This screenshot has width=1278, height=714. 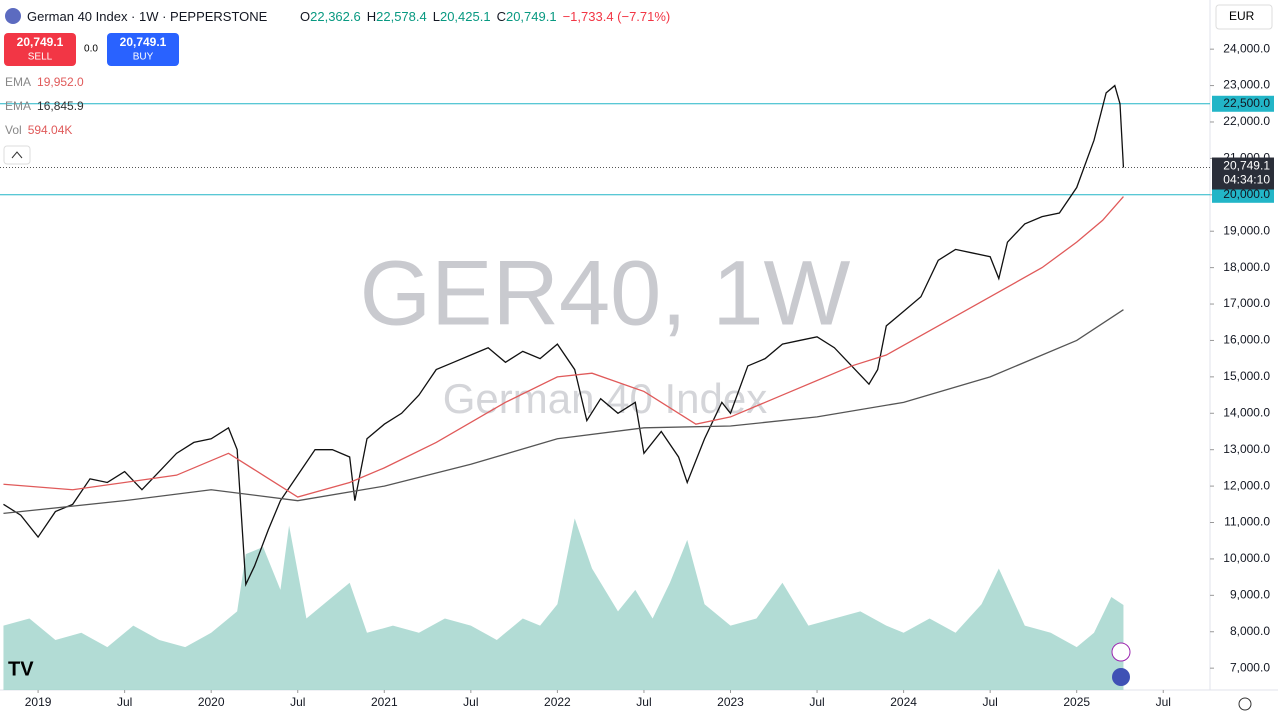 I want to click on y-tick-label: 12,000.0, so click(x=1246, y=485).